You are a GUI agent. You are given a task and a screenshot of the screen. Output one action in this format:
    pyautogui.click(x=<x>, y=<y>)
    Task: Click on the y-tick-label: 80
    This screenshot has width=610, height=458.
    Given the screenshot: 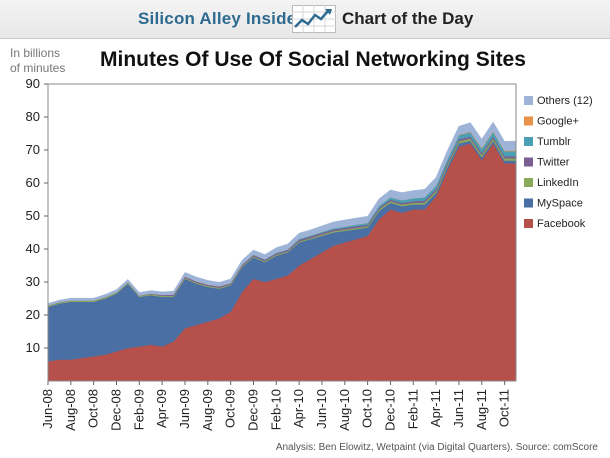 What is the action you would take?
    pyautogui.click(x=33, y=116)
    